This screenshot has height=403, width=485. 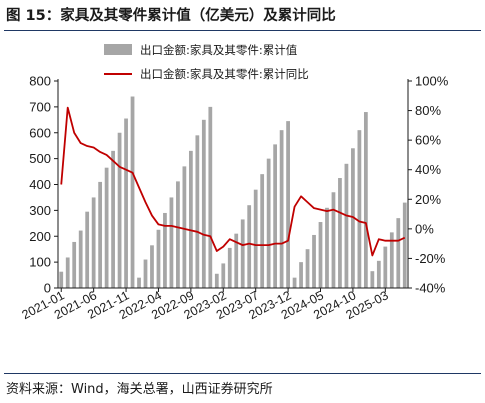 What do you see at coordinates (47, 288) in the screenshot?
I see `left-tick-label: 0` at bounding box center [47, 288].